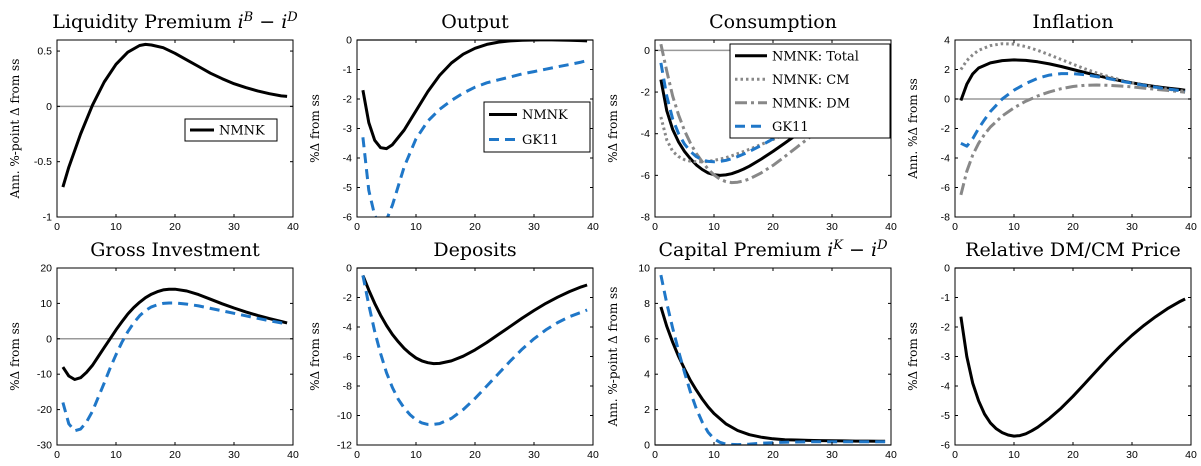 Image resolution: width=1201 pixels, height=466 pixels. What do you see at coordinates (647, 339) in the screenshot?
I see `y-tick-label: 6` at bounding box center [647, 339].